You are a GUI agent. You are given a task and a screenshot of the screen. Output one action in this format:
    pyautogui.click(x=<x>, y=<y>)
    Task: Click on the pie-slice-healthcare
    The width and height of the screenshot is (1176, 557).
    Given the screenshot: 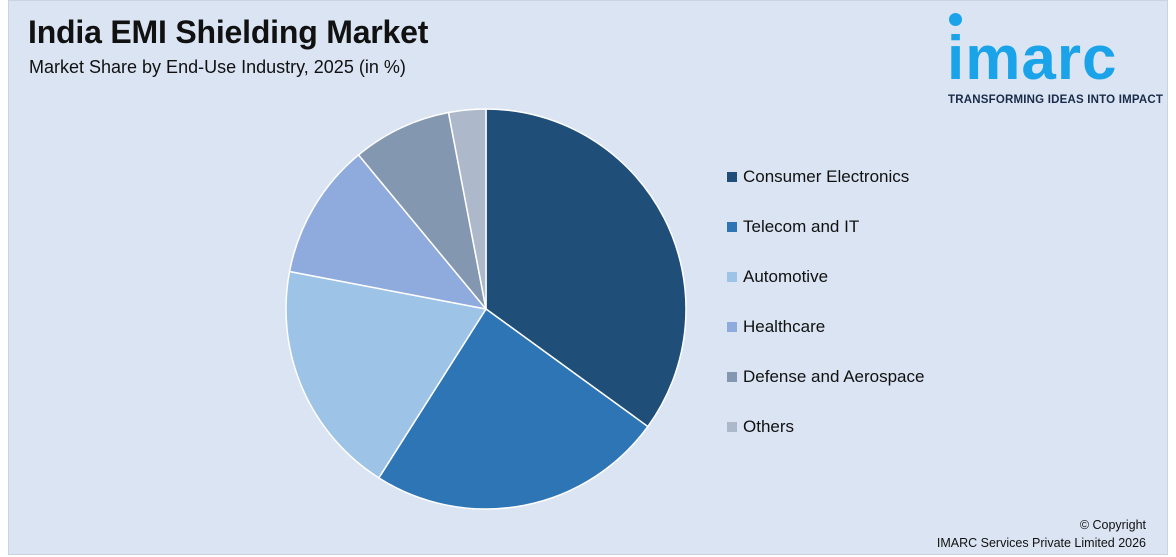 What is the action you would take?
    pyautogui.click(x=388, y=232)
    